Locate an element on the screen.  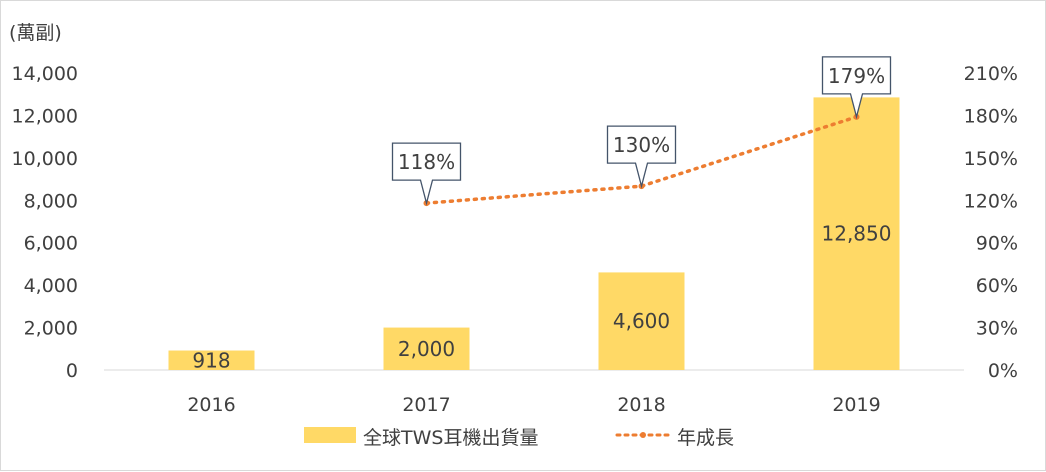
legend-label-shipments: 全球TWS耳機出貨量 is located at coordinates (450, 438).